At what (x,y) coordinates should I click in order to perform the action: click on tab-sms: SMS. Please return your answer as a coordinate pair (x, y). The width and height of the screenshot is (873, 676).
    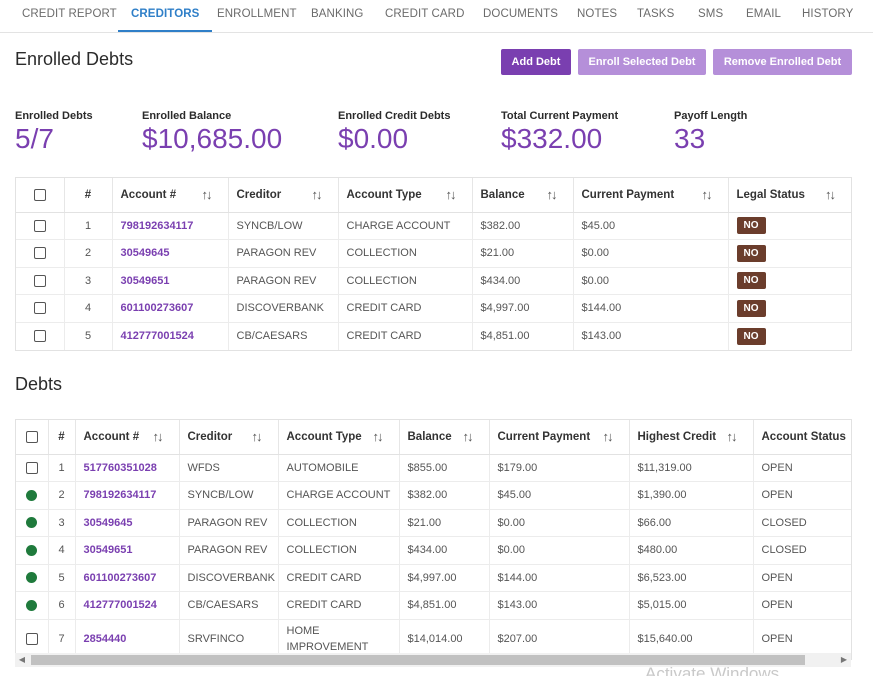
    Looking at the image, I should click on (711, 14).